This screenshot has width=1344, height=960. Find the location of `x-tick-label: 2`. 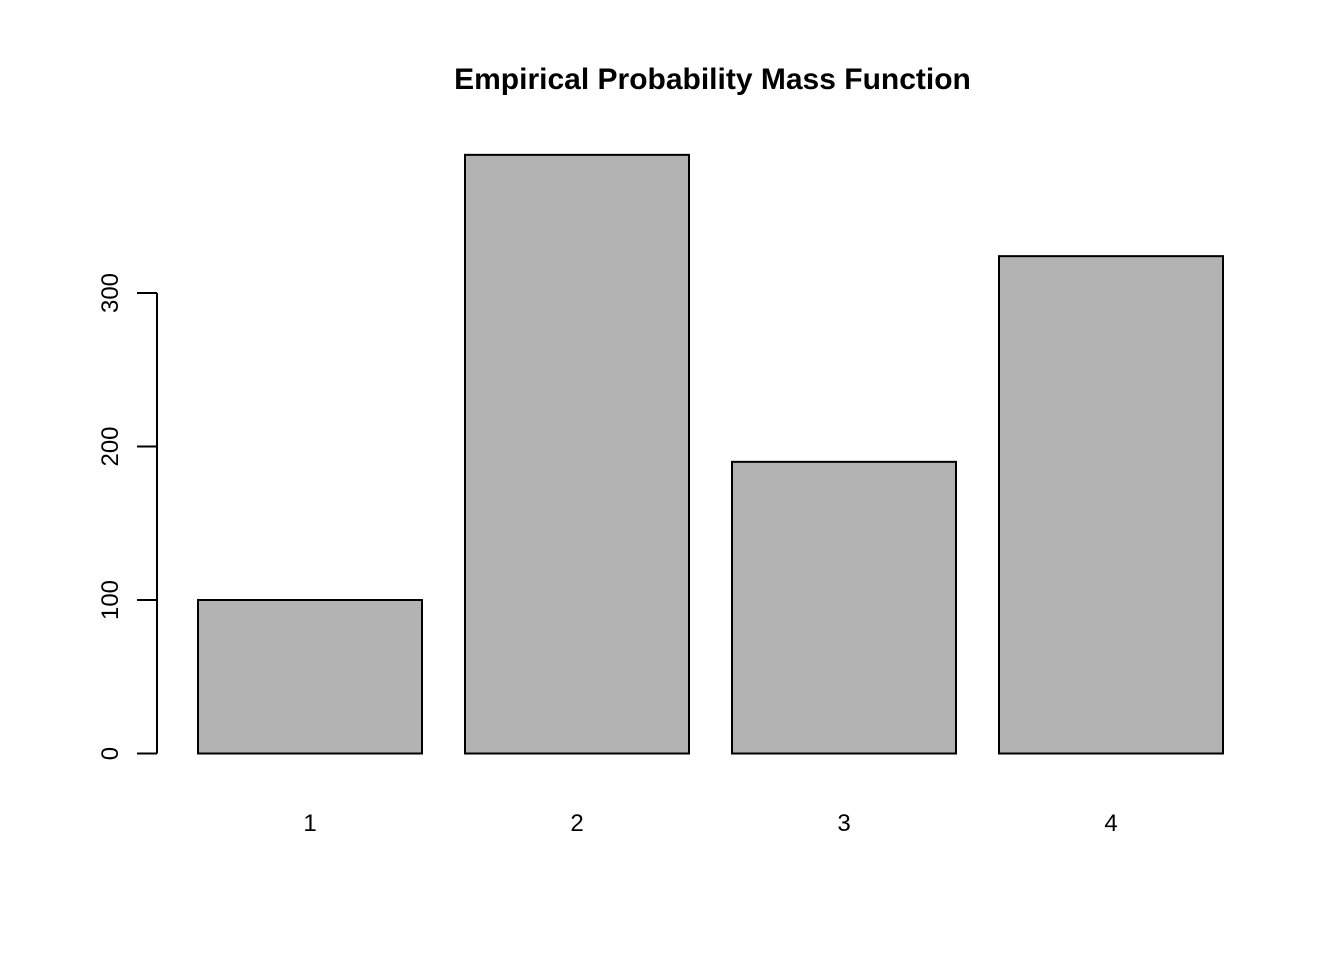

x-tick-label: 2 is located at coordinates (576, 823).